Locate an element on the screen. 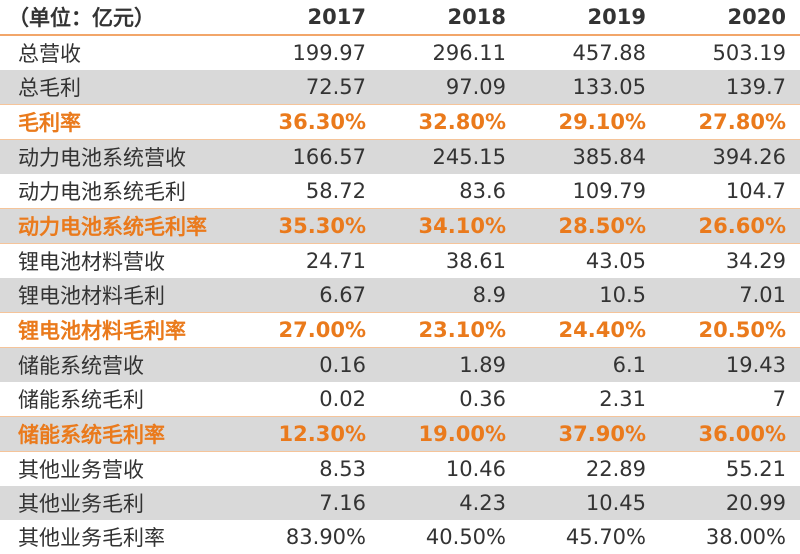 The image size is (800, 554). value-cell: 27.00% is located at coordinates (322, 330).